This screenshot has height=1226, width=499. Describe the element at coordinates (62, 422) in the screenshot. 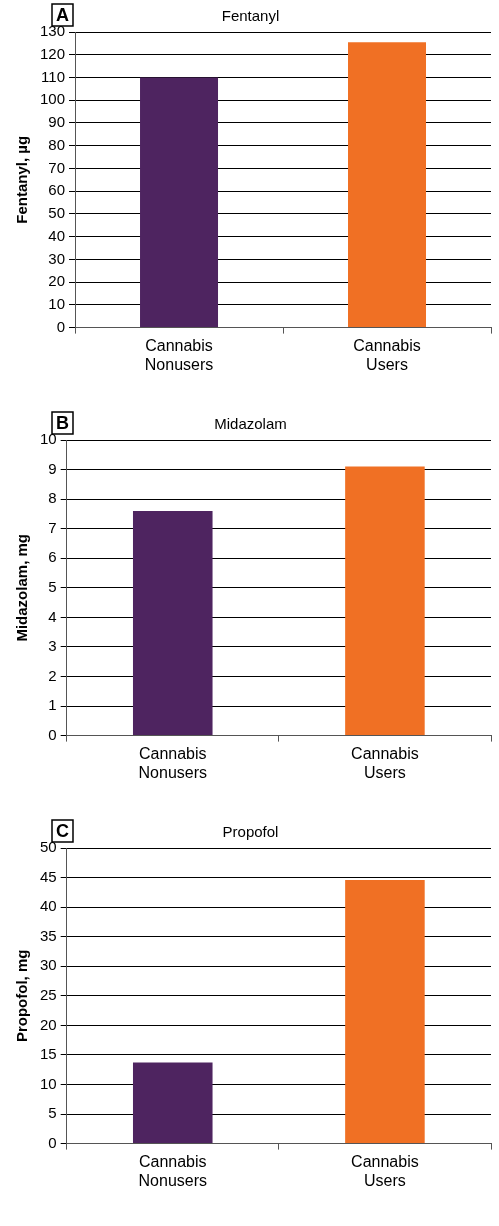

I see `text: B` at that location.